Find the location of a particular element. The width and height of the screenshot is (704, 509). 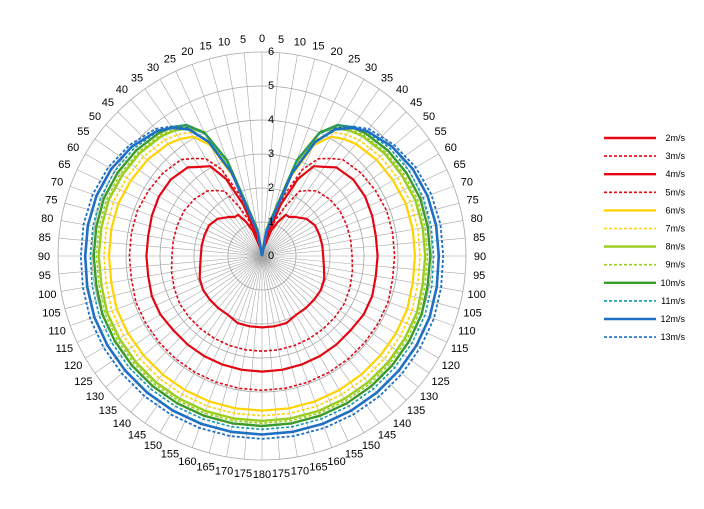

angle-tick-label: 180 is located at coordinates (262, 475).